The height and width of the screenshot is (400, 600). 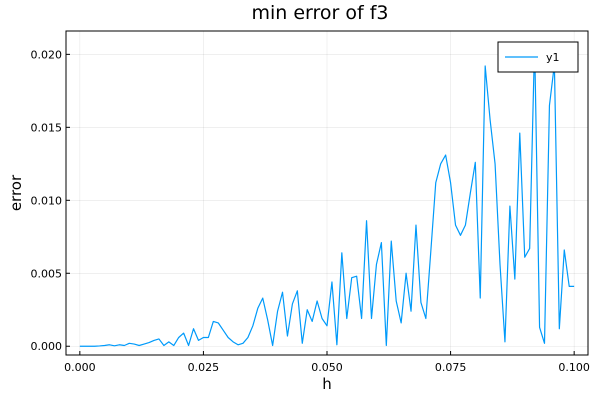 What do you see at coordinates (553, 57) in the screenshot?
I see `legend-label-y1: y1` at bounding box center [553, 57].